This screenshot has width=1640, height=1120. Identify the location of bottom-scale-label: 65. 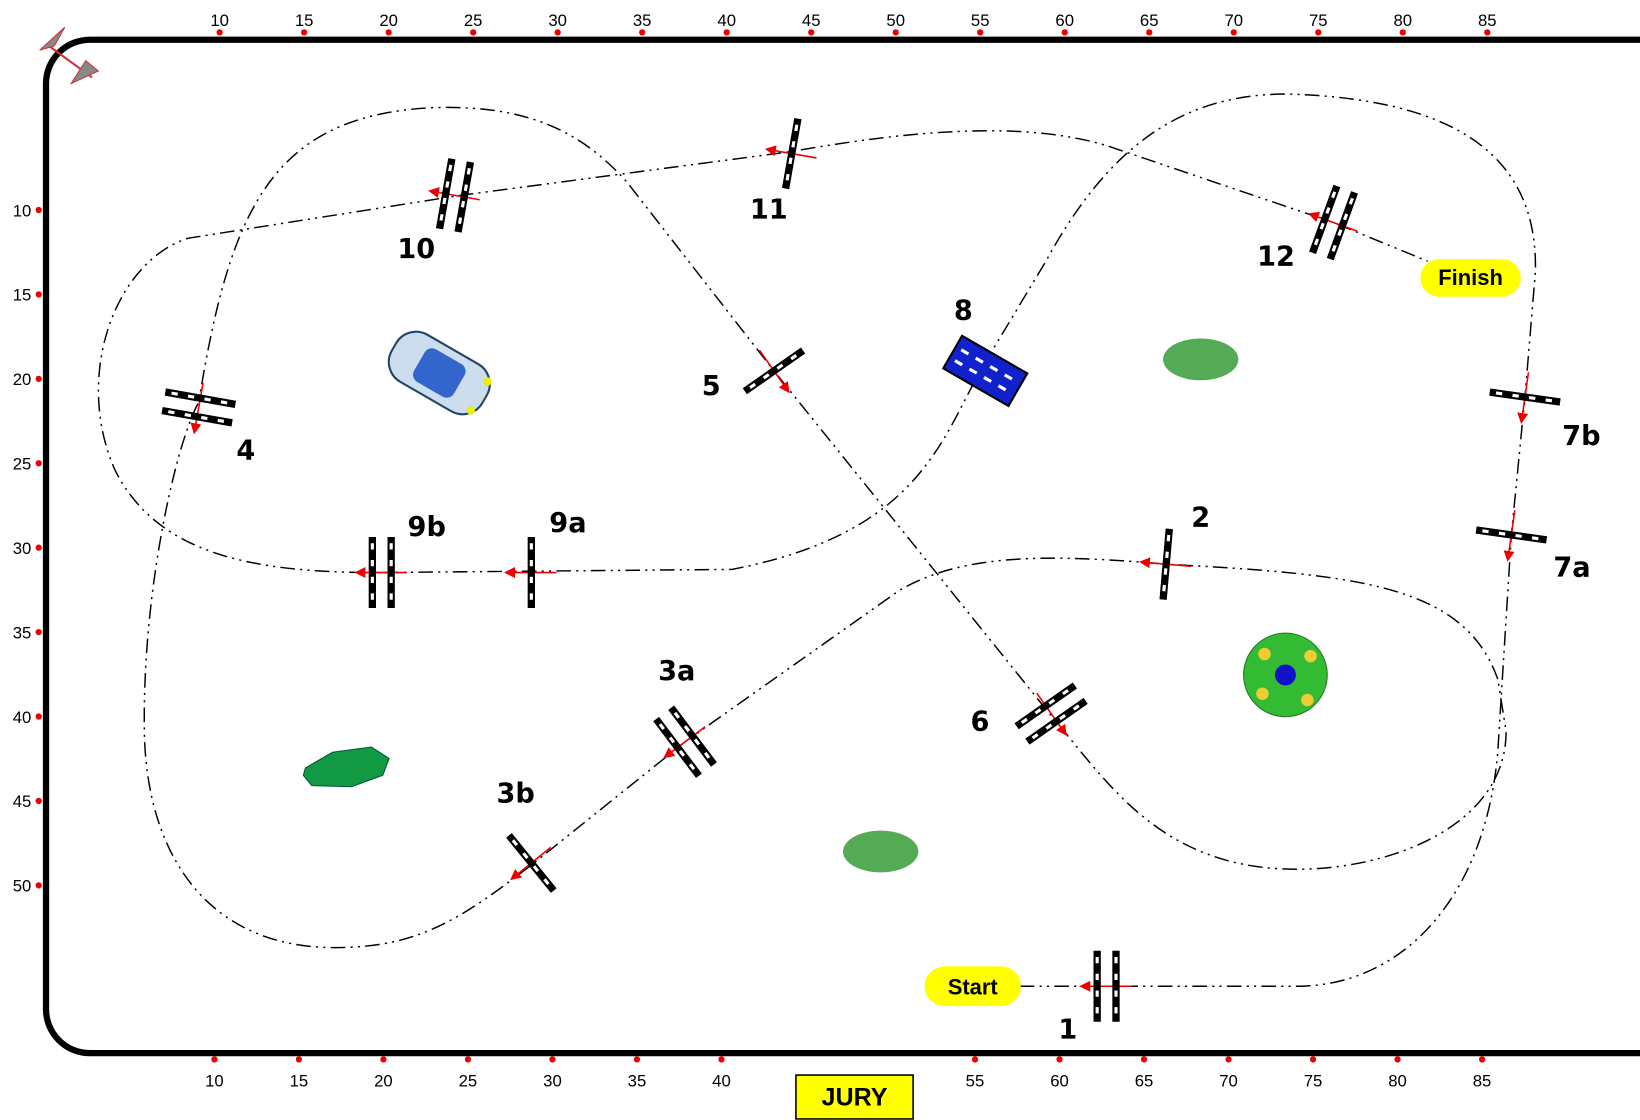
(1144, 1081).